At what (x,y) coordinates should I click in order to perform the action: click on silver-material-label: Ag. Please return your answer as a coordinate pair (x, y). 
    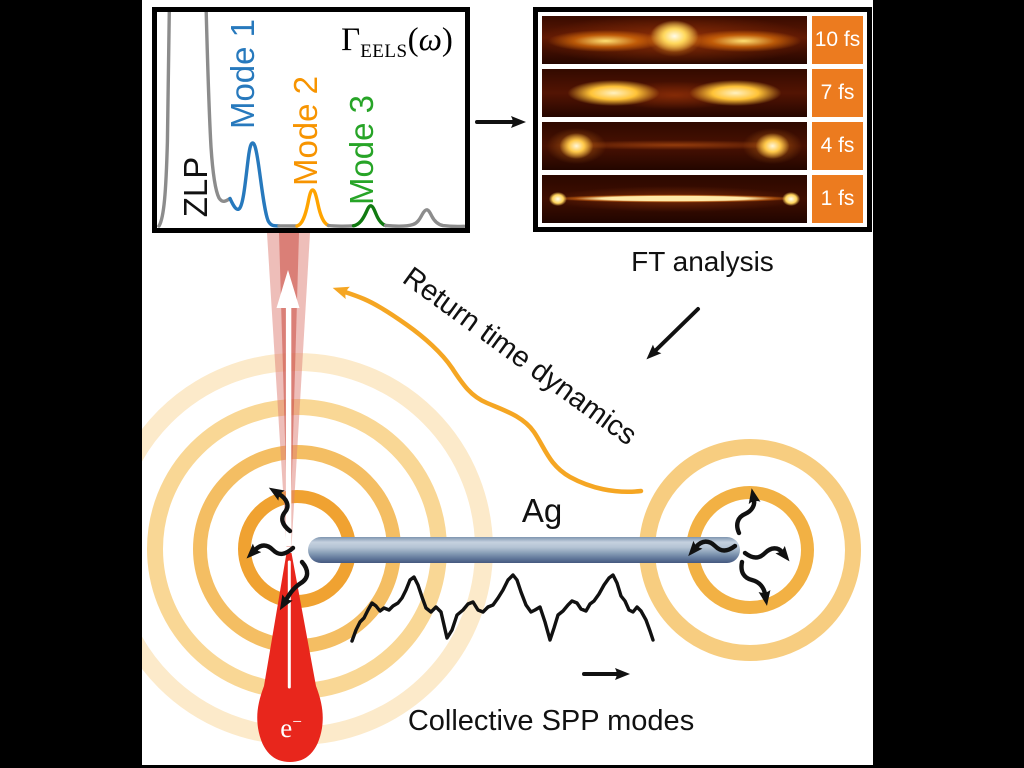
    Looking at the image, I should click on (542, 510).